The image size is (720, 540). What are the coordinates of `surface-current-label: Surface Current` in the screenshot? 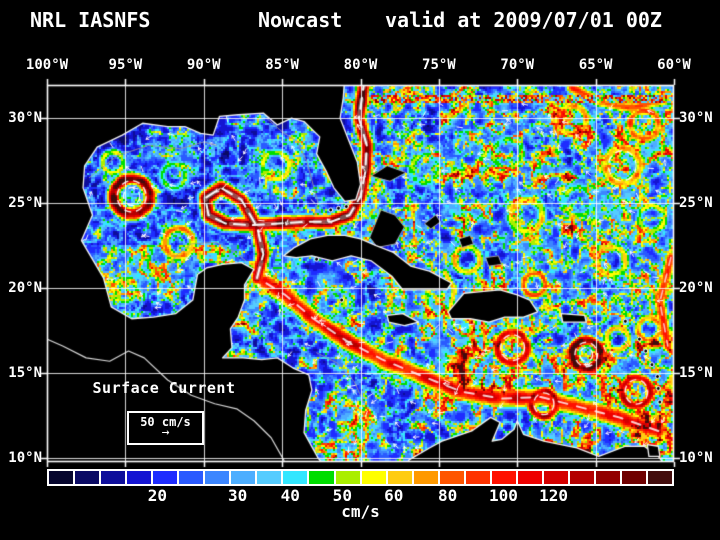 It's located at (164, 388).